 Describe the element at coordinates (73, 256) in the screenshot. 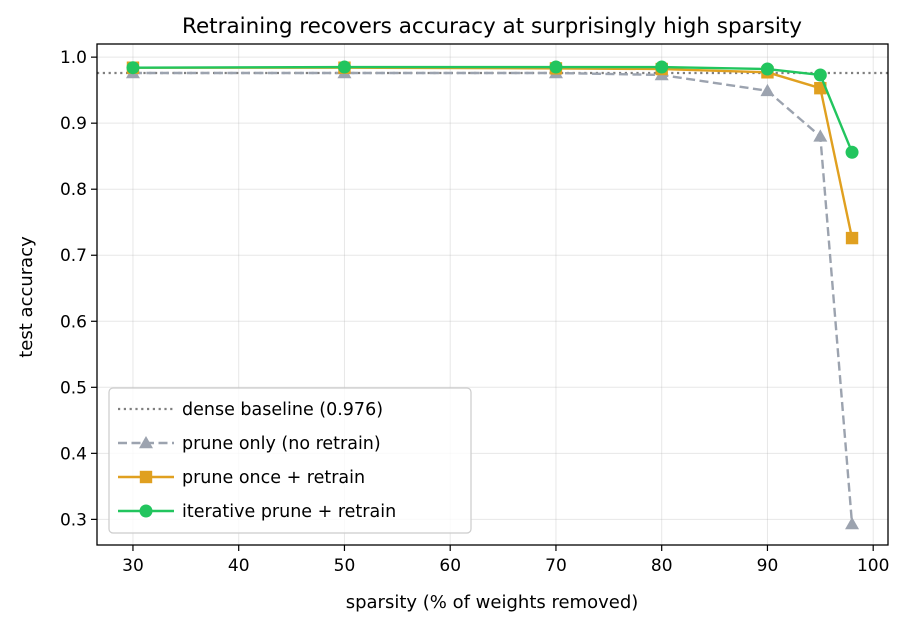

I see `y-tick-label: 0.7` at that location.